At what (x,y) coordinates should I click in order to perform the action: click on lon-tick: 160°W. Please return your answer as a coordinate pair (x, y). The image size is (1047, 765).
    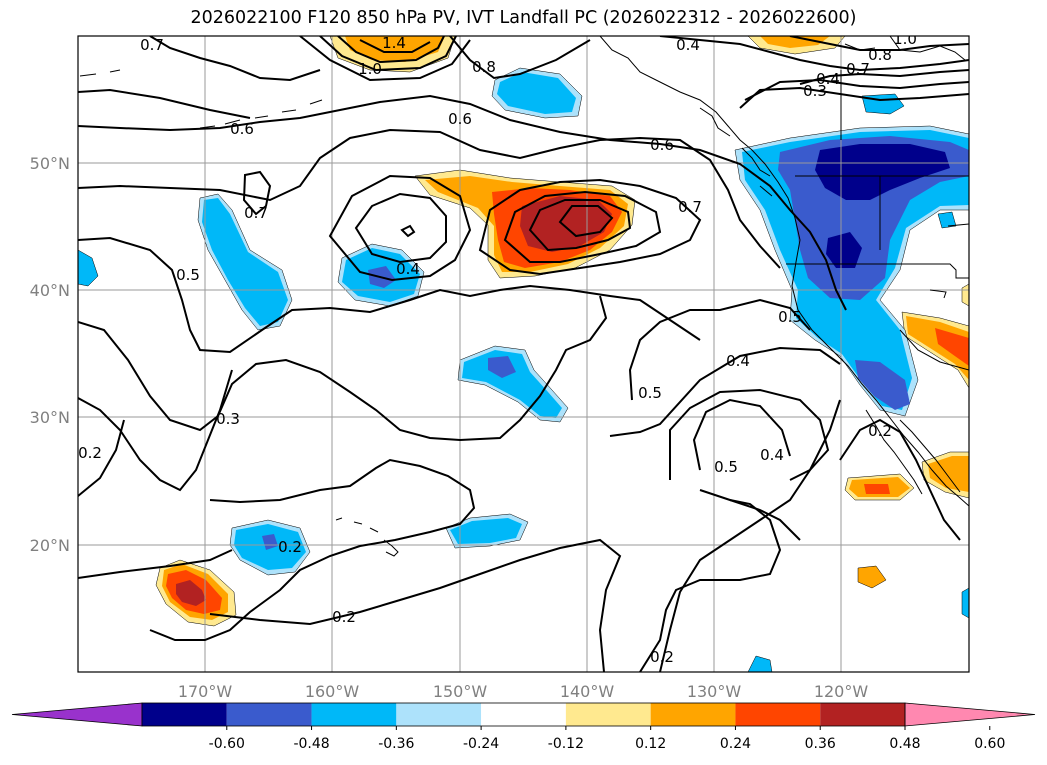
    Looking at the image, I should click on (332, 691).